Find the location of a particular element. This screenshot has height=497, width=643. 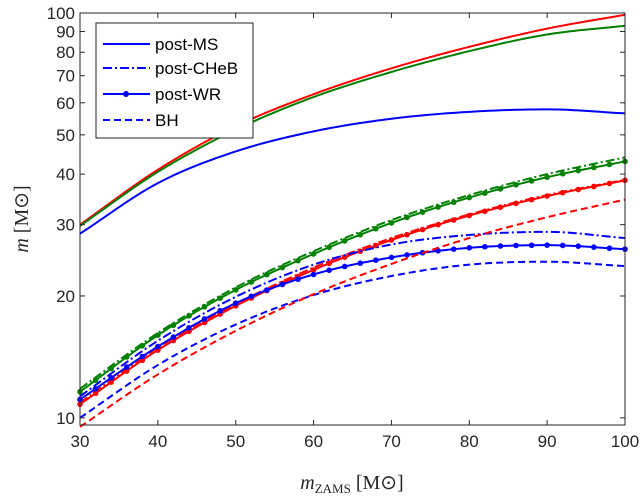

y-axis-label: m [M⊙] is located at coordinates (22, 218).